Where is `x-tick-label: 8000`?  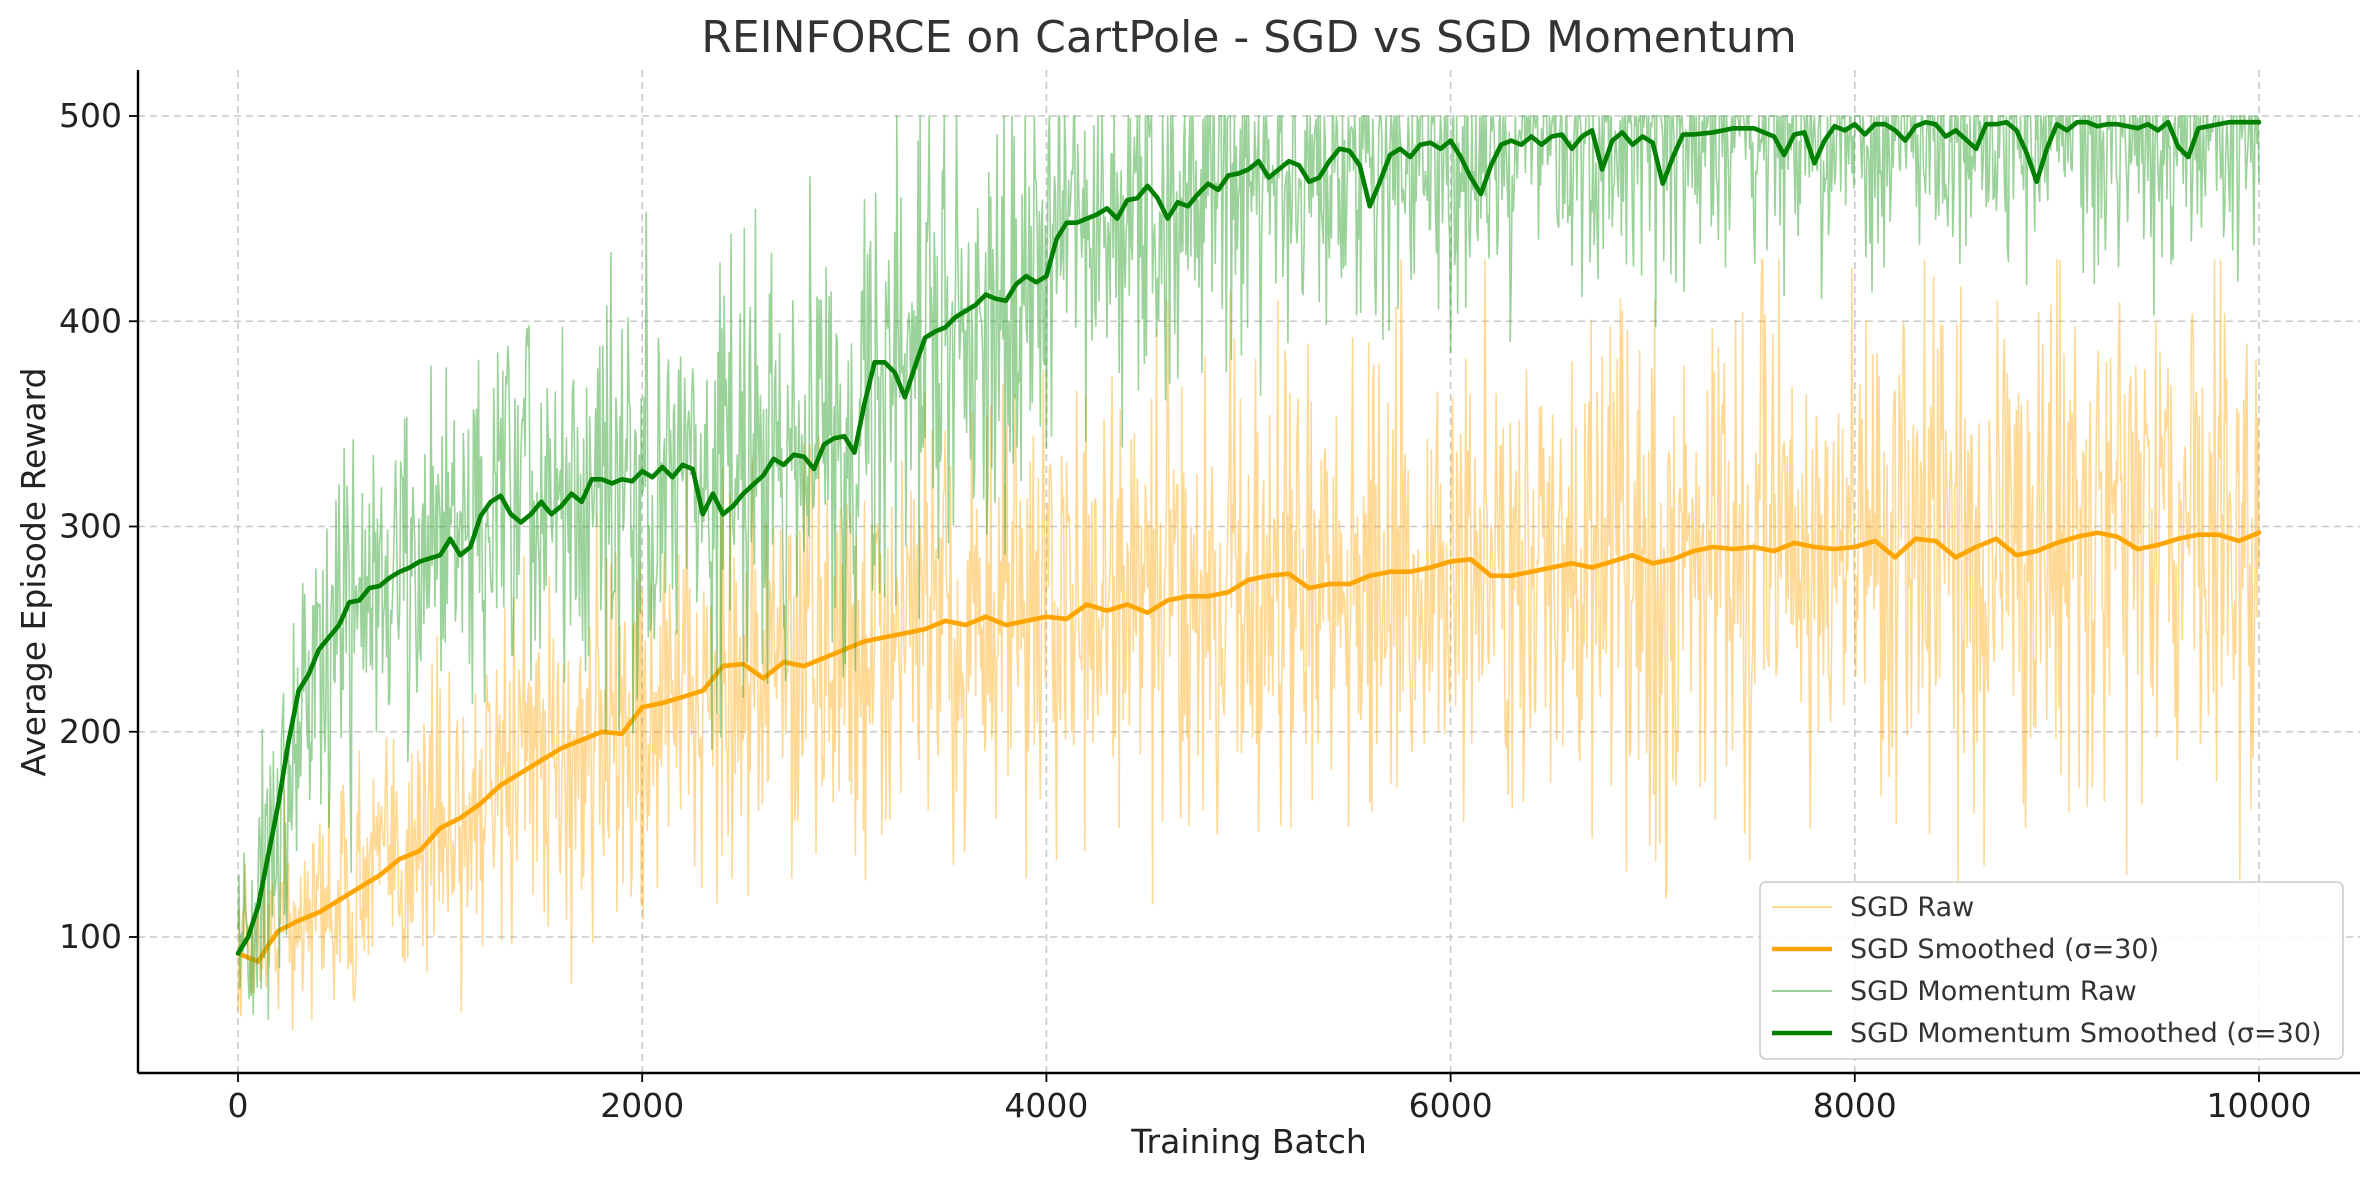
x-tick-label: 8000 is located at coordinates (1855, 1105).